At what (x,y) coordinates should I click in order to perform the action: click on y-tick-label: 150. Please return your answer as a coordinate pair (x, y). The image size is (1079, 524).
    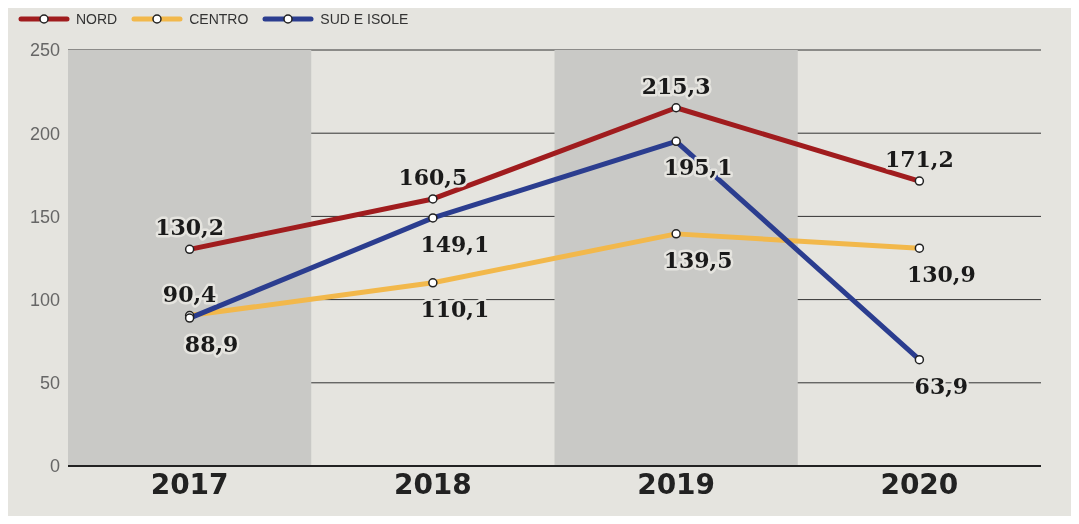
    Looking at the image, I should click on (44, 216).